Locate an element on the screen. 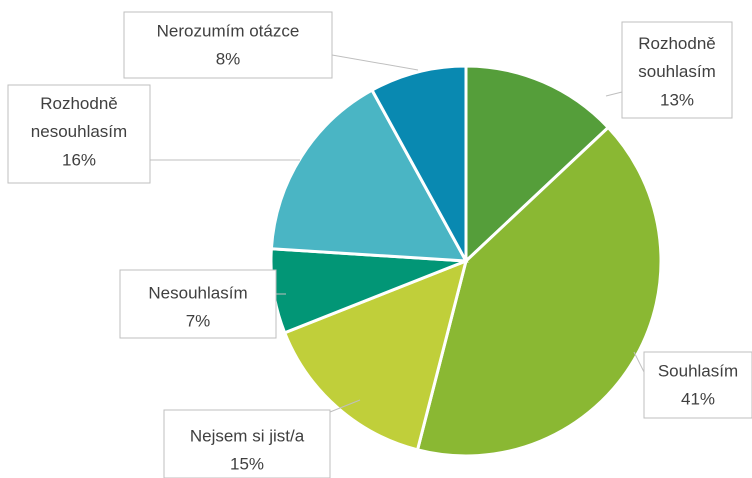 The image size is (752, 478). value-label: 15% is located at coordinates (247, 463).